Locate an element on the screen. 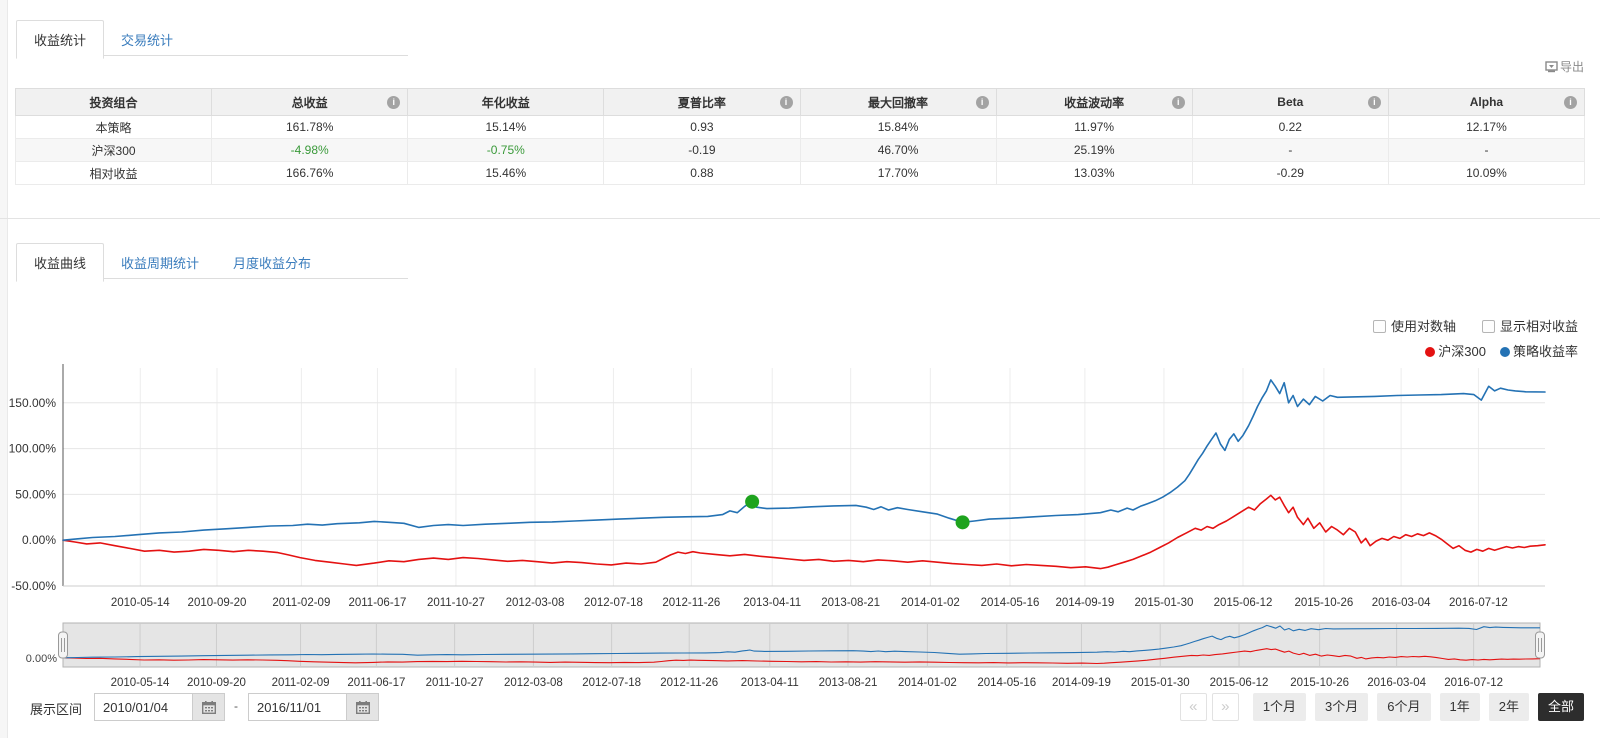 Image resolution: width=1600 pixels, height=738 pixels. y-axis-label: 50.00% is located at coordinates (35, 494).